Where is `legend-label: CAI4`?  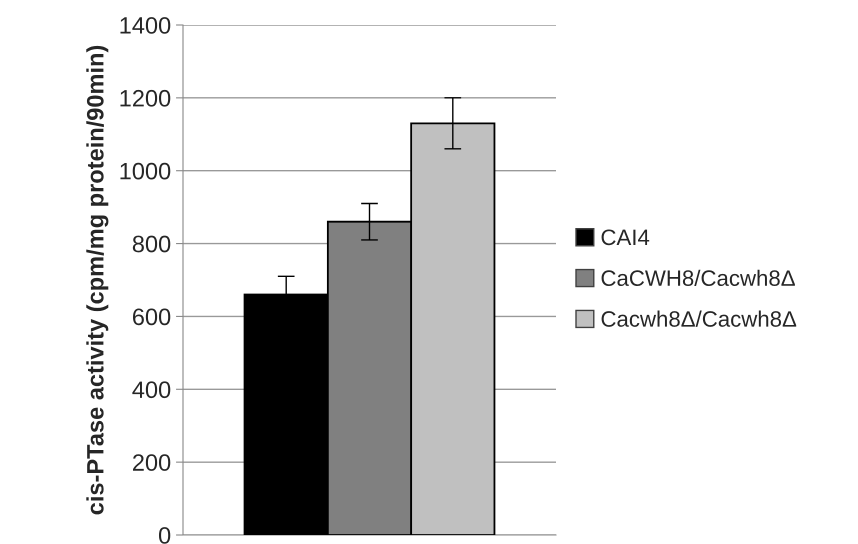 legend-label: CAI4 is located at coordinates (626, 237).